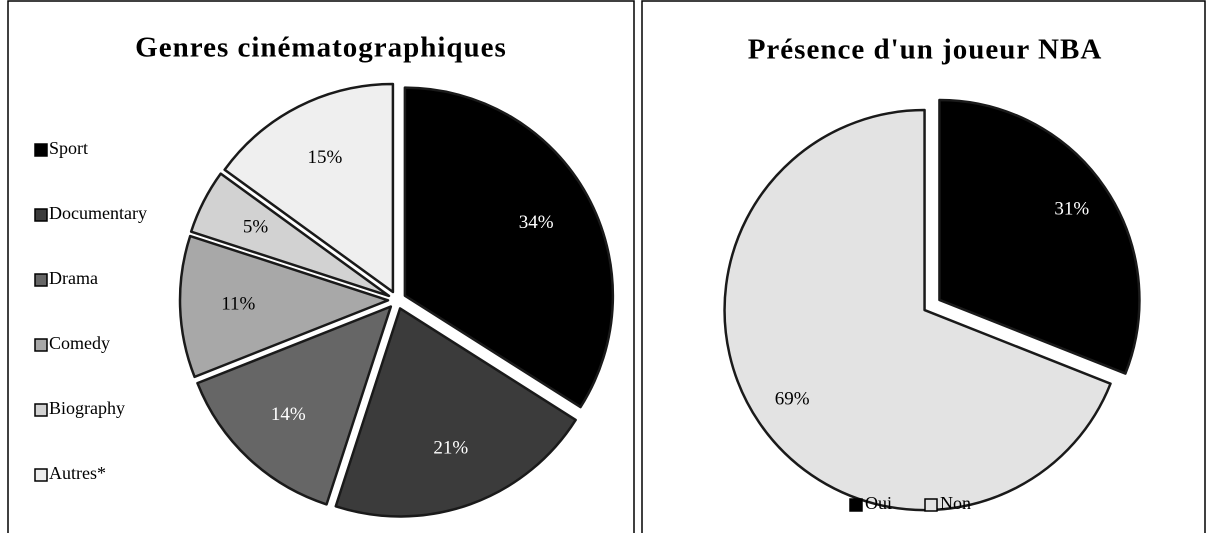  Describe the element at coordinates (450, 448) in the screenshot. I see `data-label: 21%` at that location.